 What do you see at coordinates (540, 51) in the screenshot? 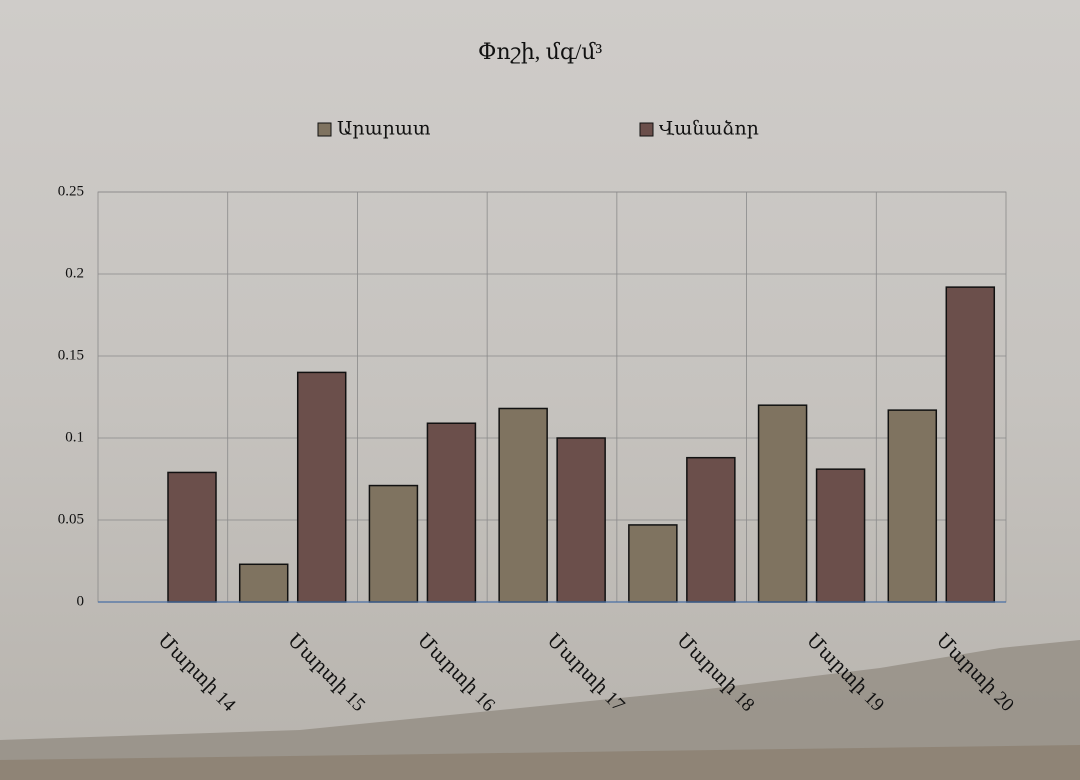
I see `chart-title: Փոշի, մգ/մ³` at bounding box center [540, 51].